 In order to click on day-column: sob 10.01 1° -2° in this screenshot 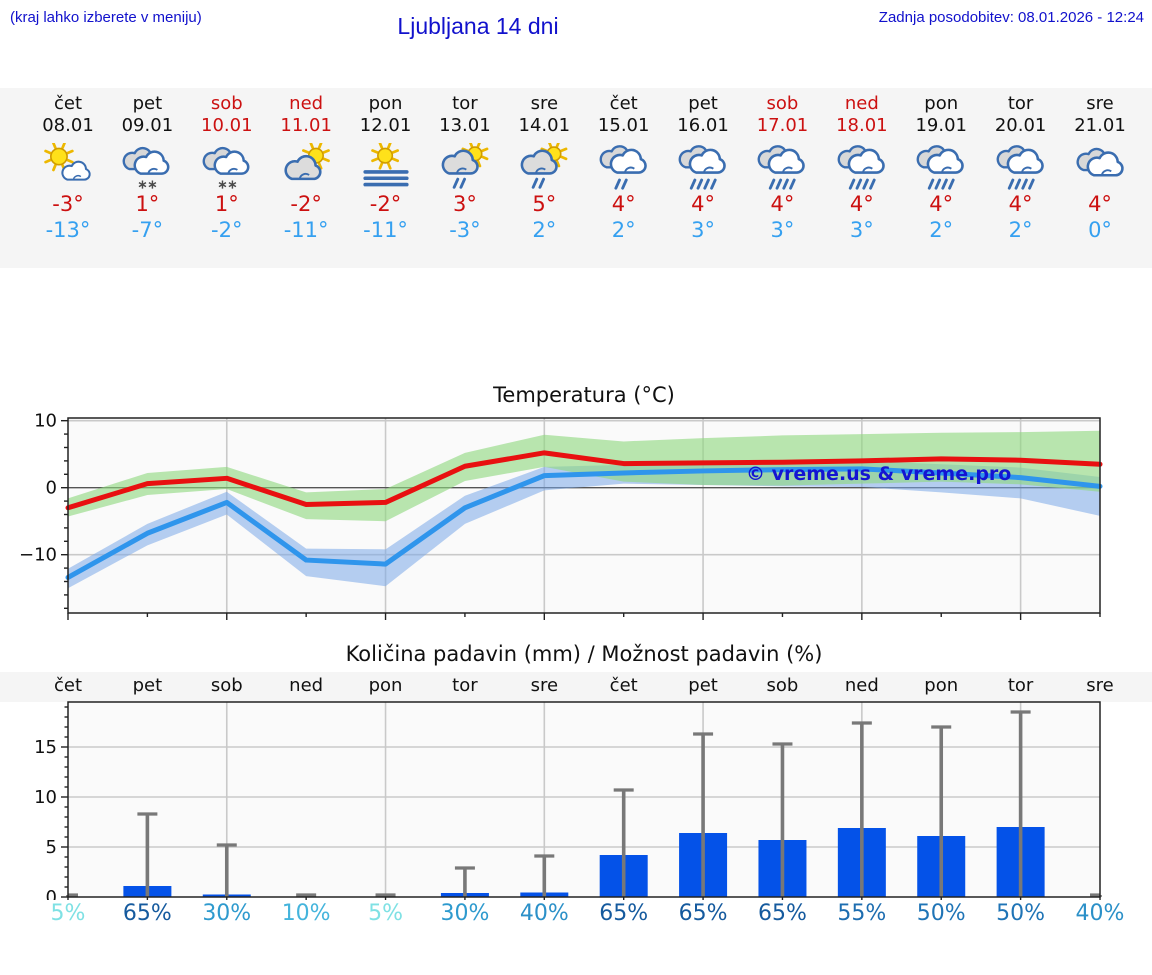, I will do `click(227, 168)`.